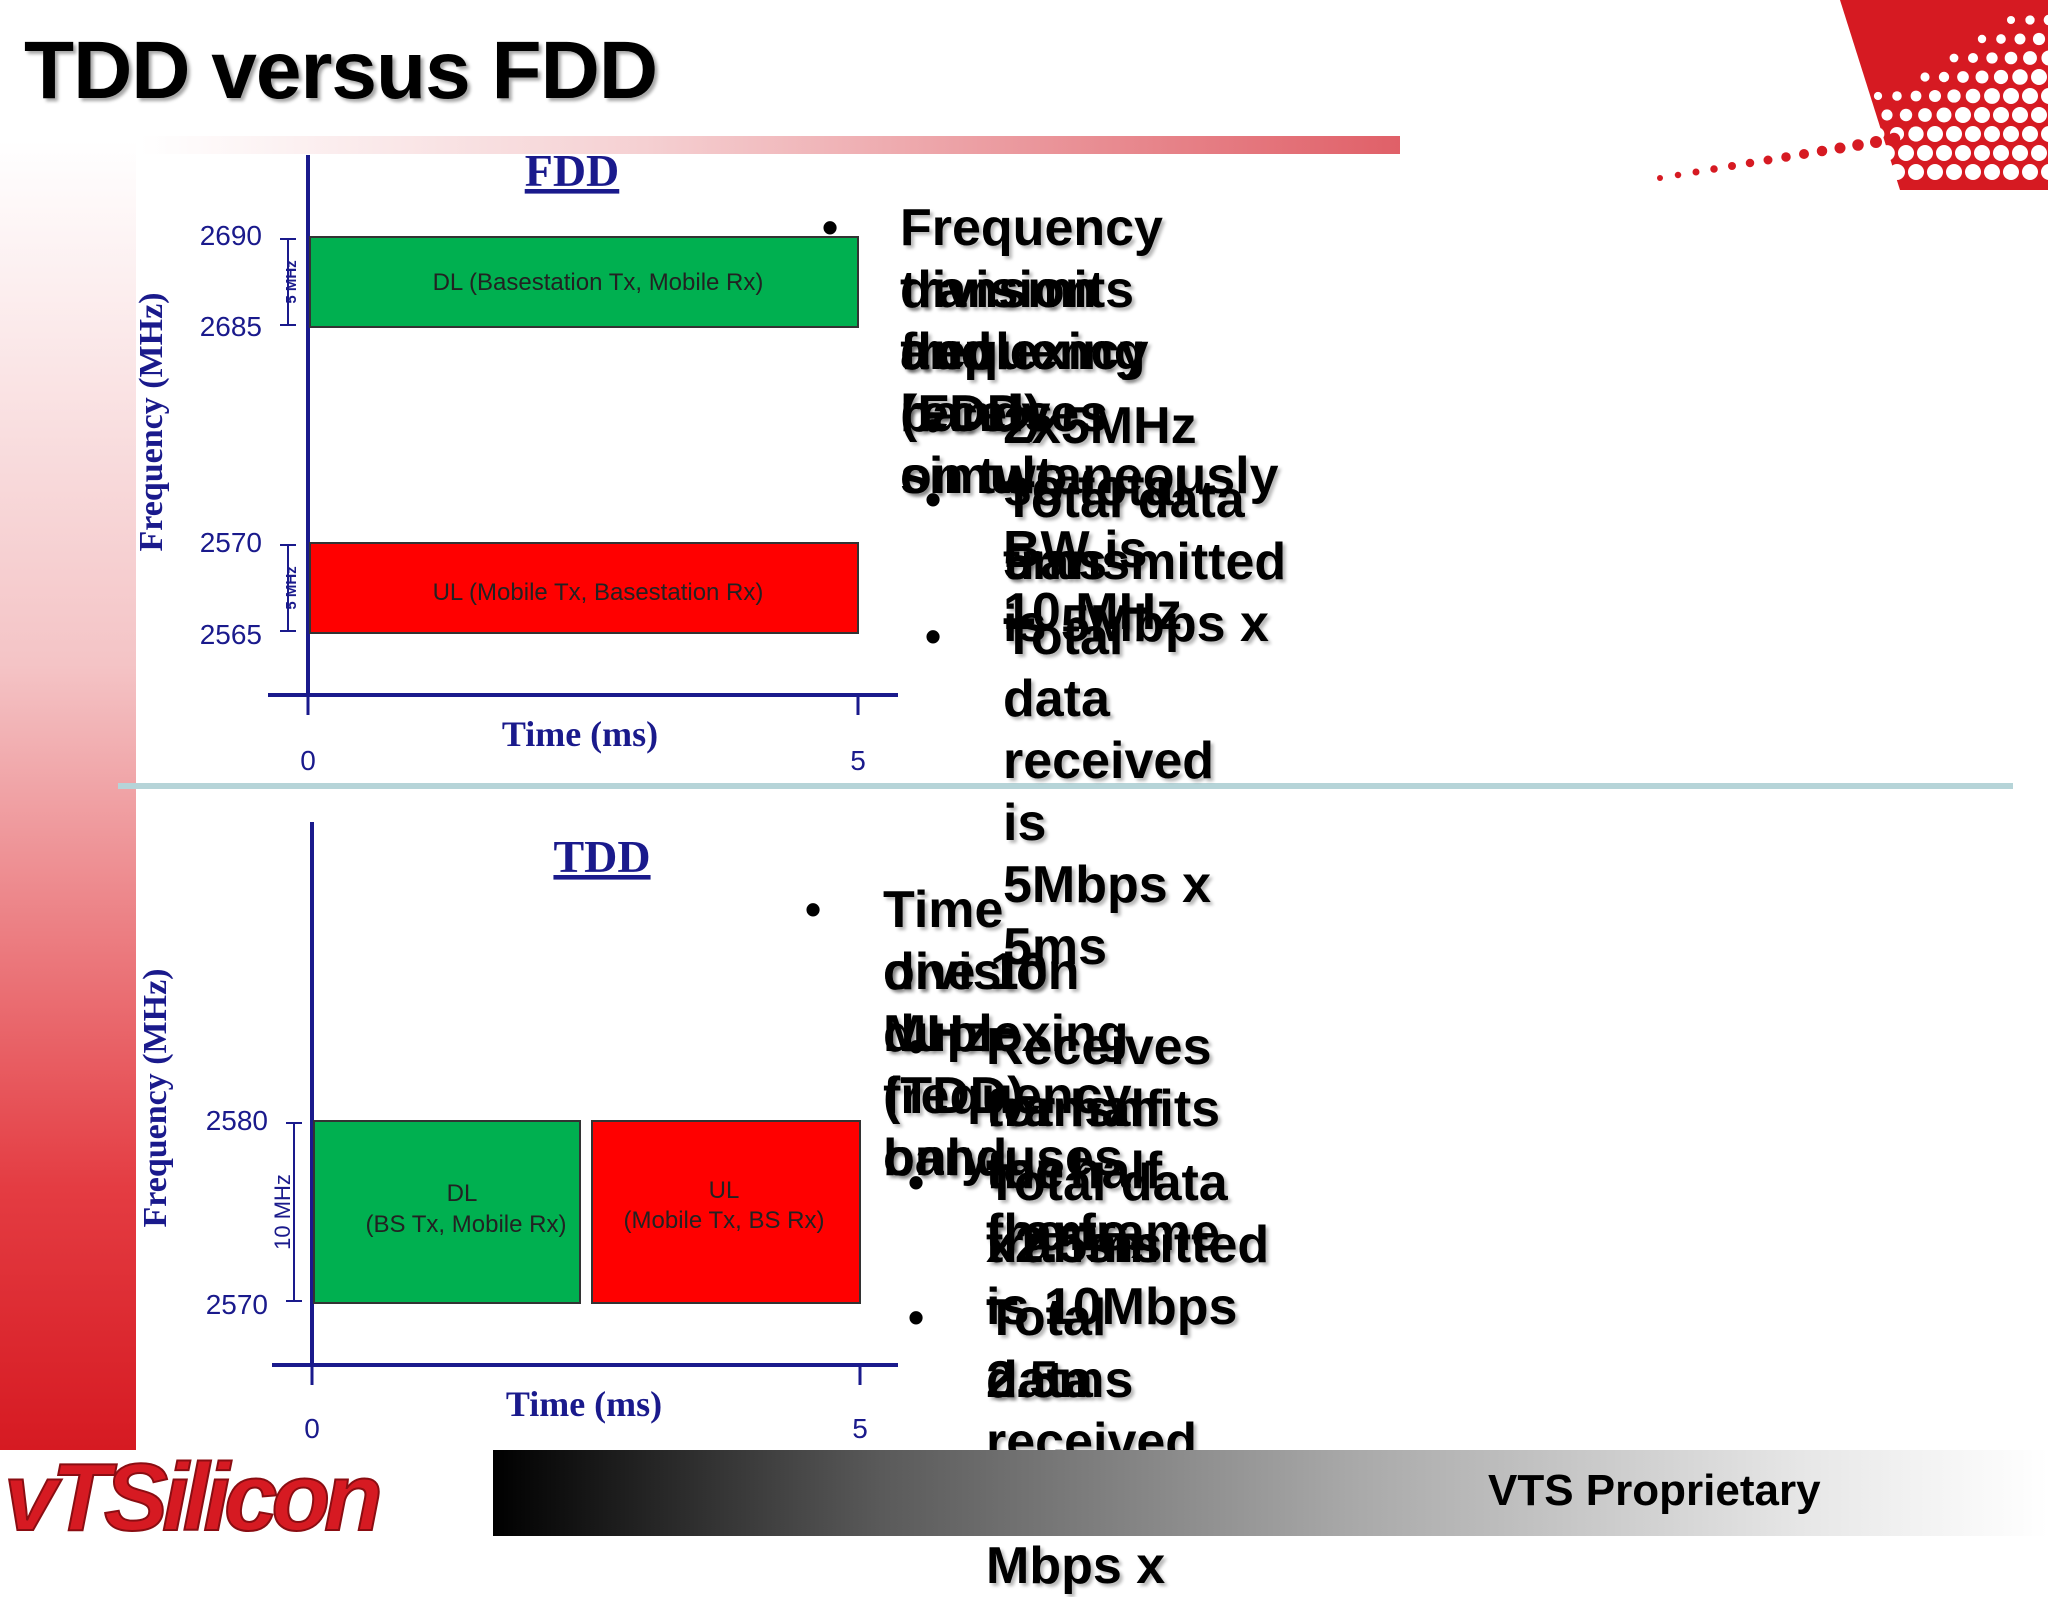 The width and height of the screenshot is (2048, 1597). Describe the element at coordinates (291, 281) in the screenshot. I see `fdd-dl-bandwidth-label: 5 MHz` at that location.